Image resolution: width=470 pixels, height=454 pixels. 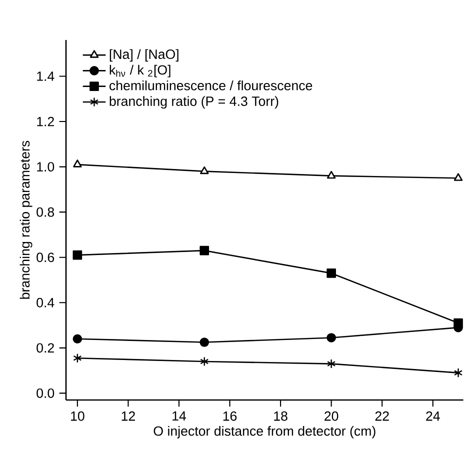 What do you see at coordinates (144, 55) in the screenshot?
I see `legend-label: [Na] / [NaO]` at bounding box center [144, 55].